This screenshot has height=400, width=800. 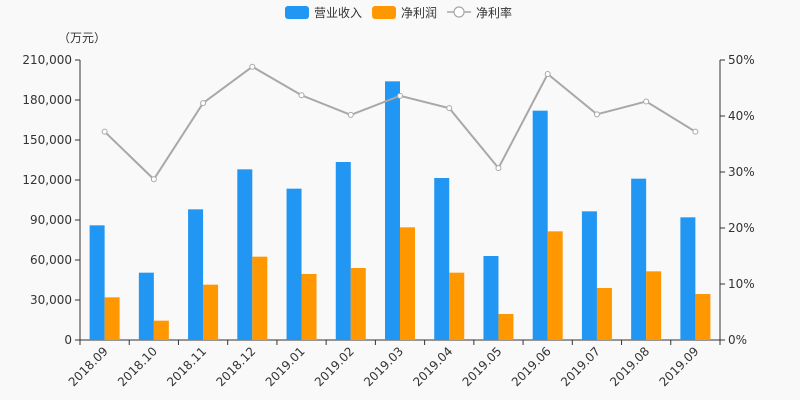 I want to click on x-tick-label: 2019.05, so click(x=482, y=366).